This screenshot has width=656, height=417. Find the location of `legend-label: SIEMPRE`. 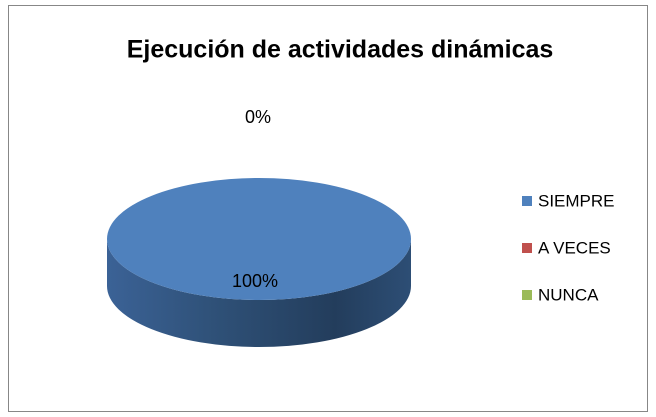

legend-label: SIEMPRE is located at coordinates (576, 200).